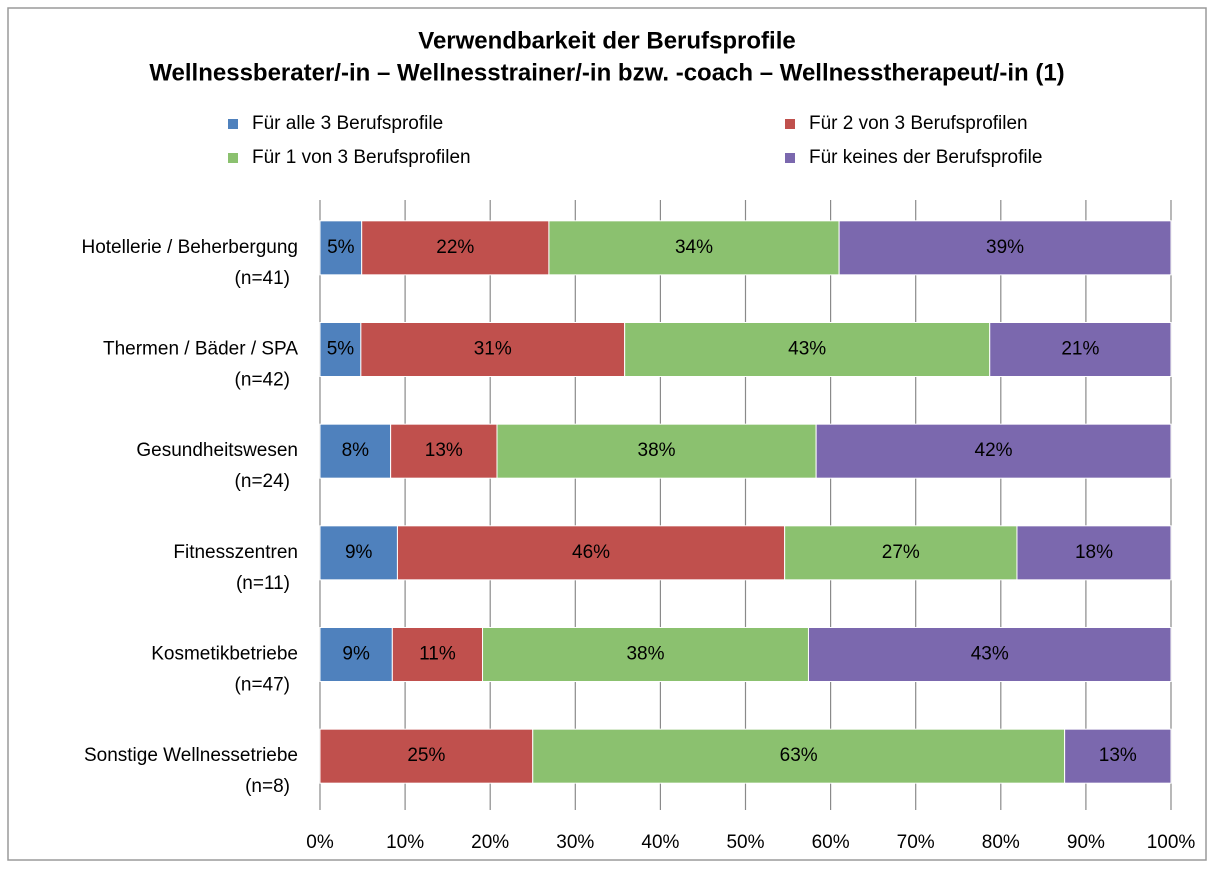 This screenshot has height=869, width=1214. What do you see at coordinates (217, 450) in the screenshot?
I see `category-label: Gesundheitswesen` at bounding box center [217, 450].